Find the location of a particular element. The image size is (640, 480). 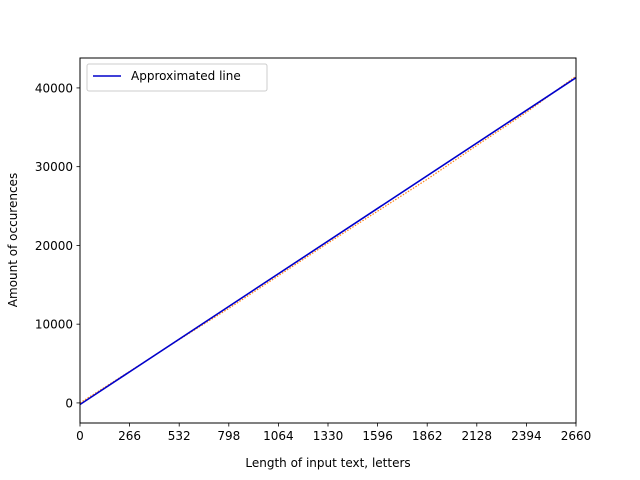

x-tick-label: 798 is located at coordinates (228, 436).